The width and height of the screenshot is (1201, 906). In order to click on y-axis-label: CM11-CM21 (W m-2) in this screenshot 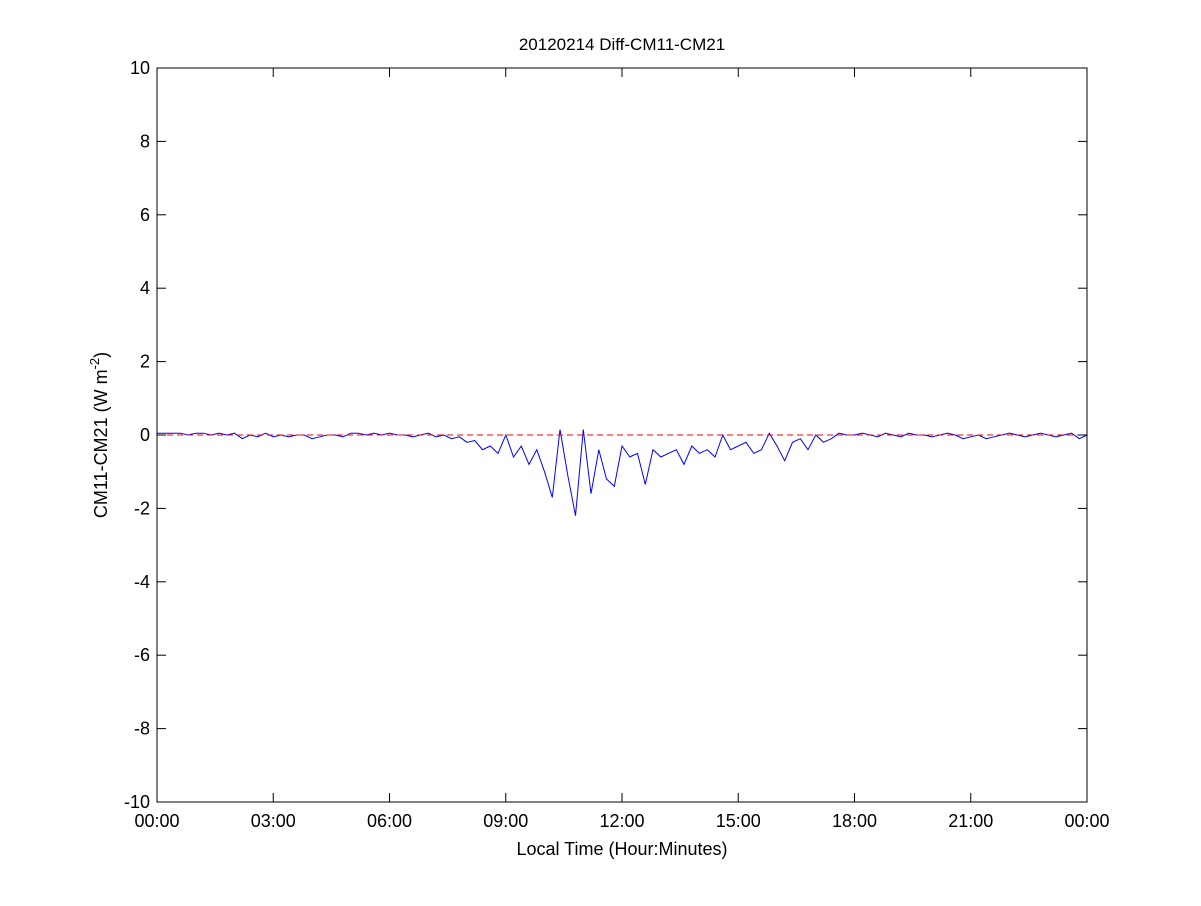, I will do `click(99, 435)`.